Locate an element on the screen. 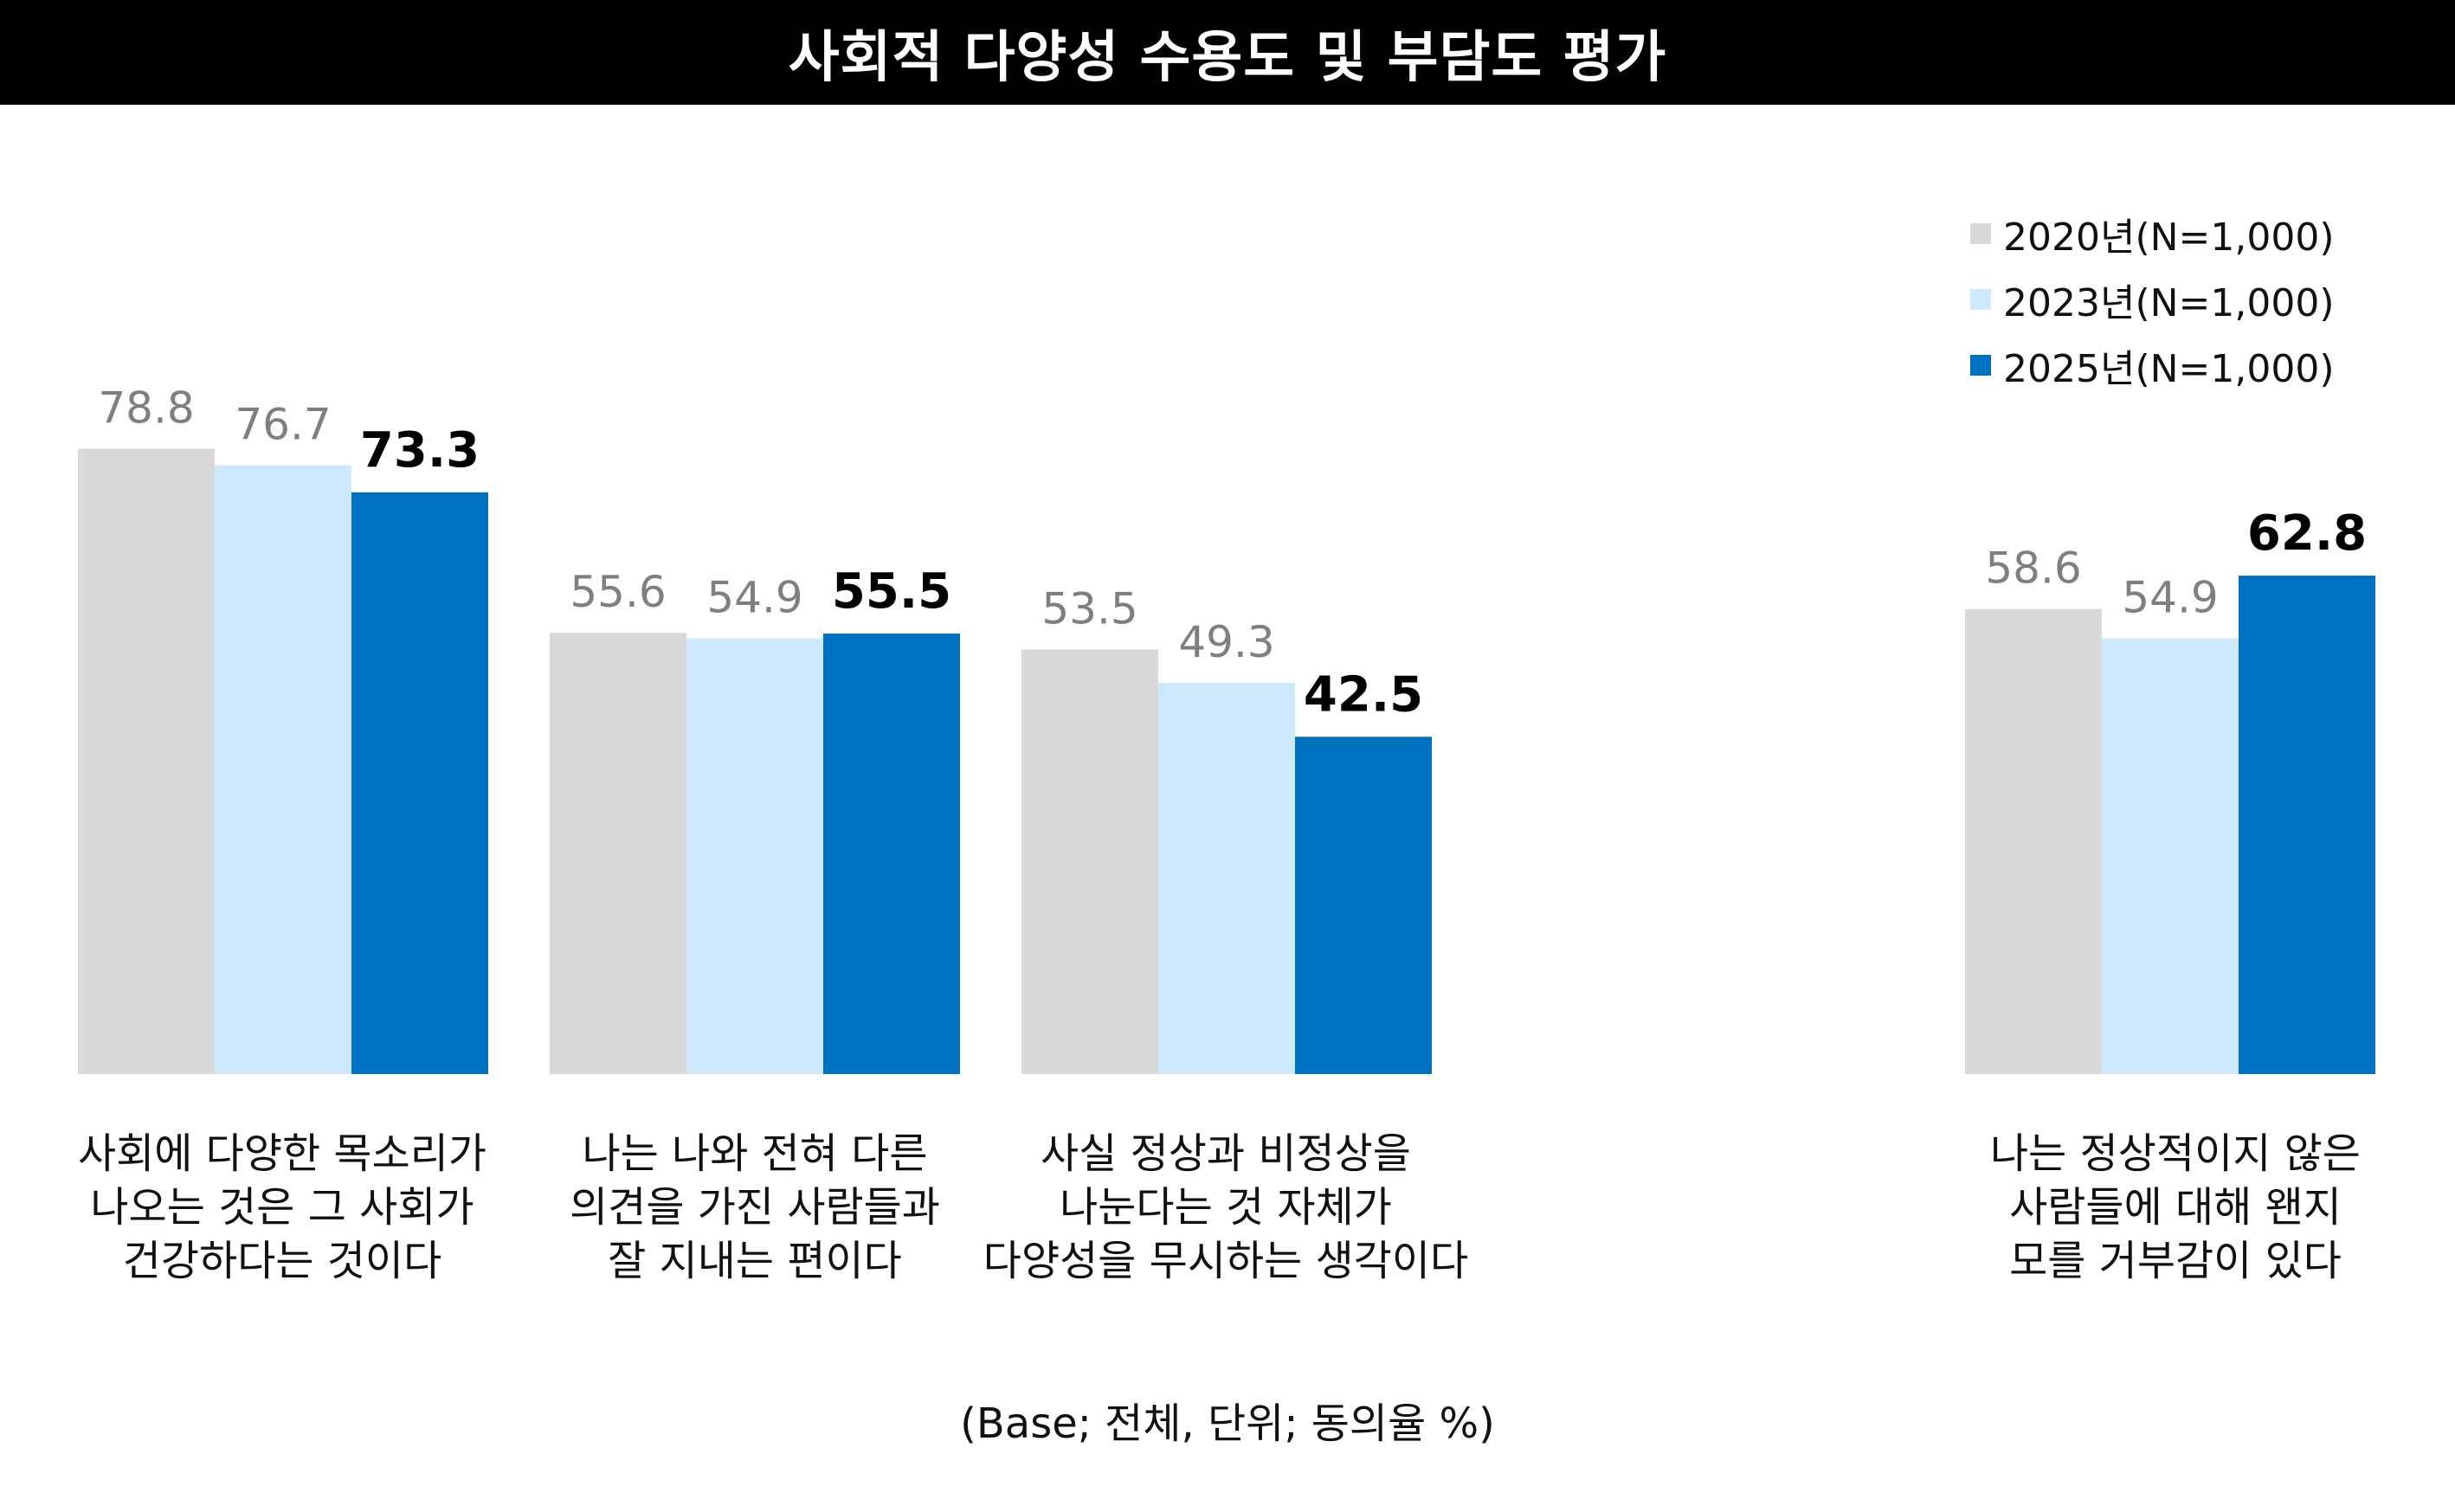 Image resolution: width=2455 pixels, height=1512 pixels. legend-swatch-2020 is located at coordinates (1980, 233).